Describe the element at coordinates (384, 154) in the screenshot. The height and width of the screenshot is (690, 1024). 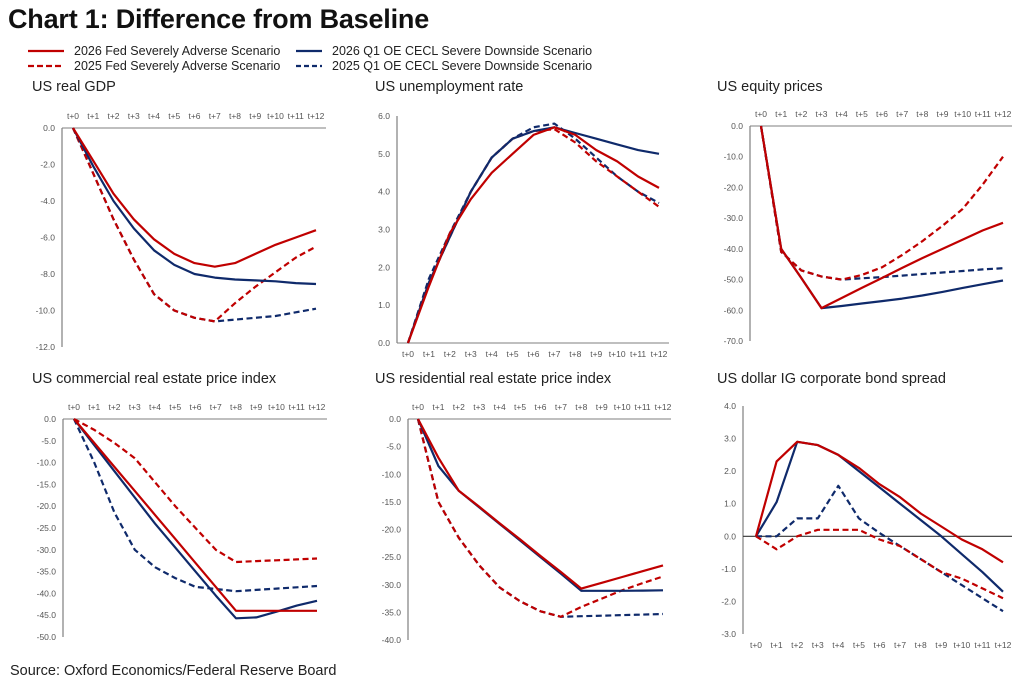
I see `y-tick-label: 5.0` at that location.